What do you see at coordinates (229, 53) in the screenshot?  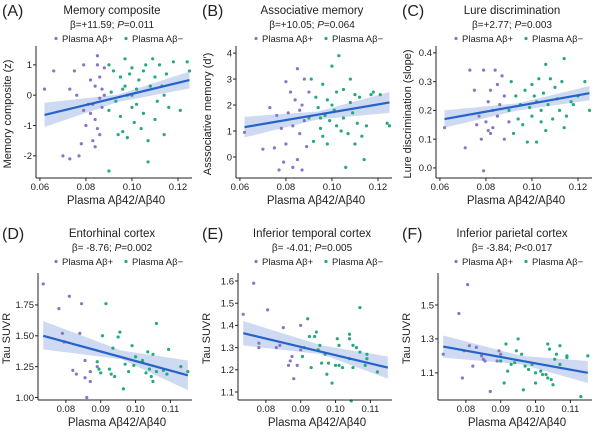 I see `y-tick-label: 4` at bounding box center [229, 53].